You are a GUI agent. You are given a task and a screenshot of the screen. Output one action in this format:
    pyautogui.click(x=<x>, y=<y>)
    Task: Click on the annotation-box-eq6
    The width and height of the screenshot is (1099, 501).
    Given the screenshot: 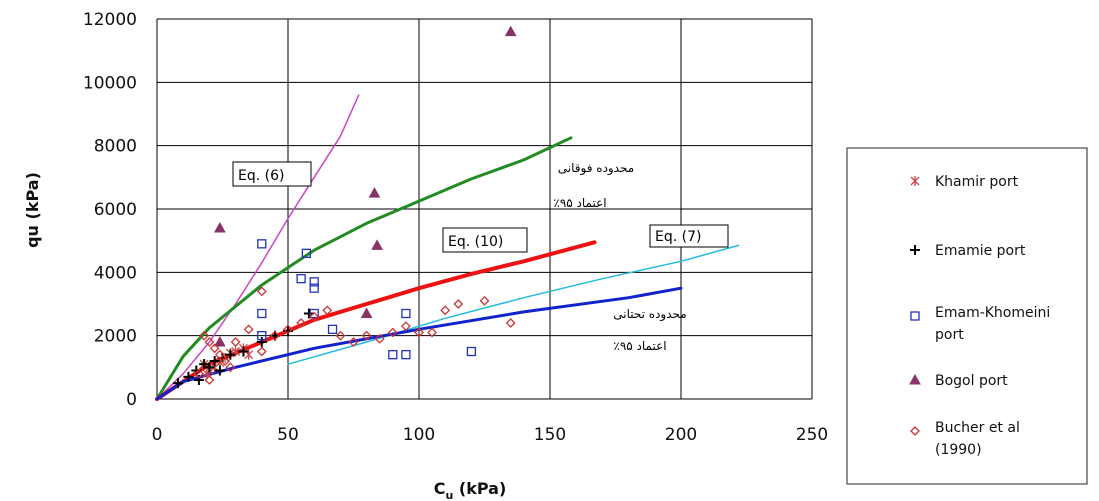 What is the action you would take?
    pyautogui.click(x=272, y=174)
    